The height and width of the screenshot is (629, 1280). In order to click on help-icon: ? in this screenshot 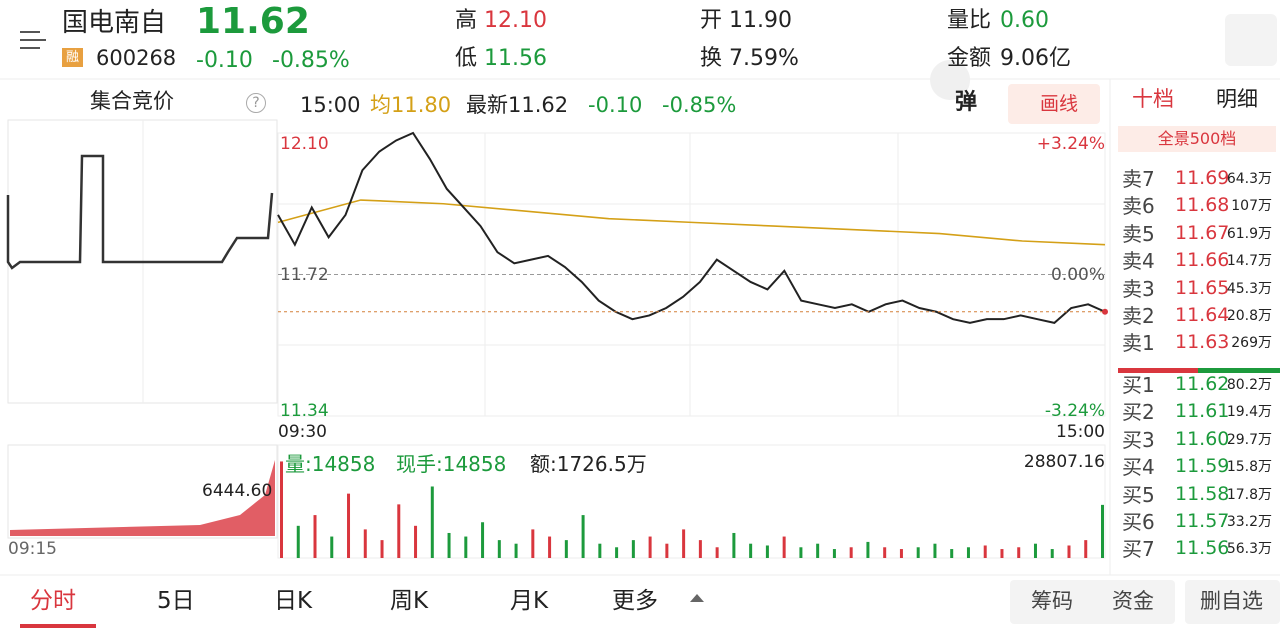, I will do `click(256, 103)`.